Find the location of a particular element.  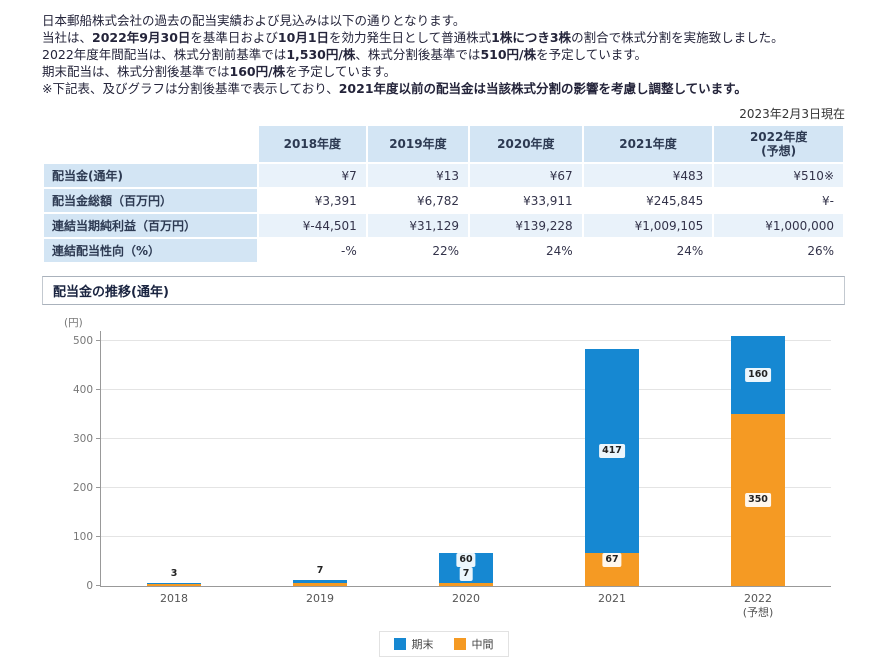

table-cell: ¥3,391 is located at coordinates (312, 200).